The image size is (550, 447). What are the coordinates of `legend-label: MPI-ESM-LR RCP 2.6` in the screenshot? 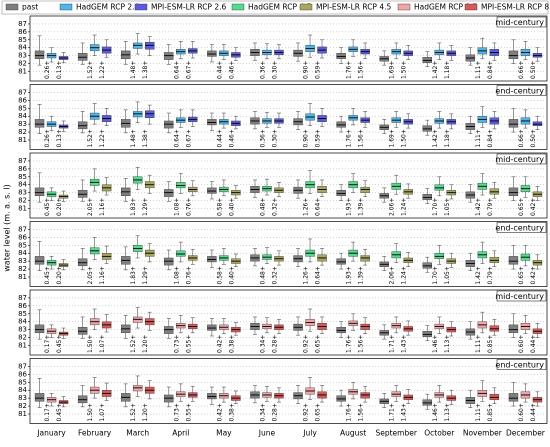 It's located at (188, 7).